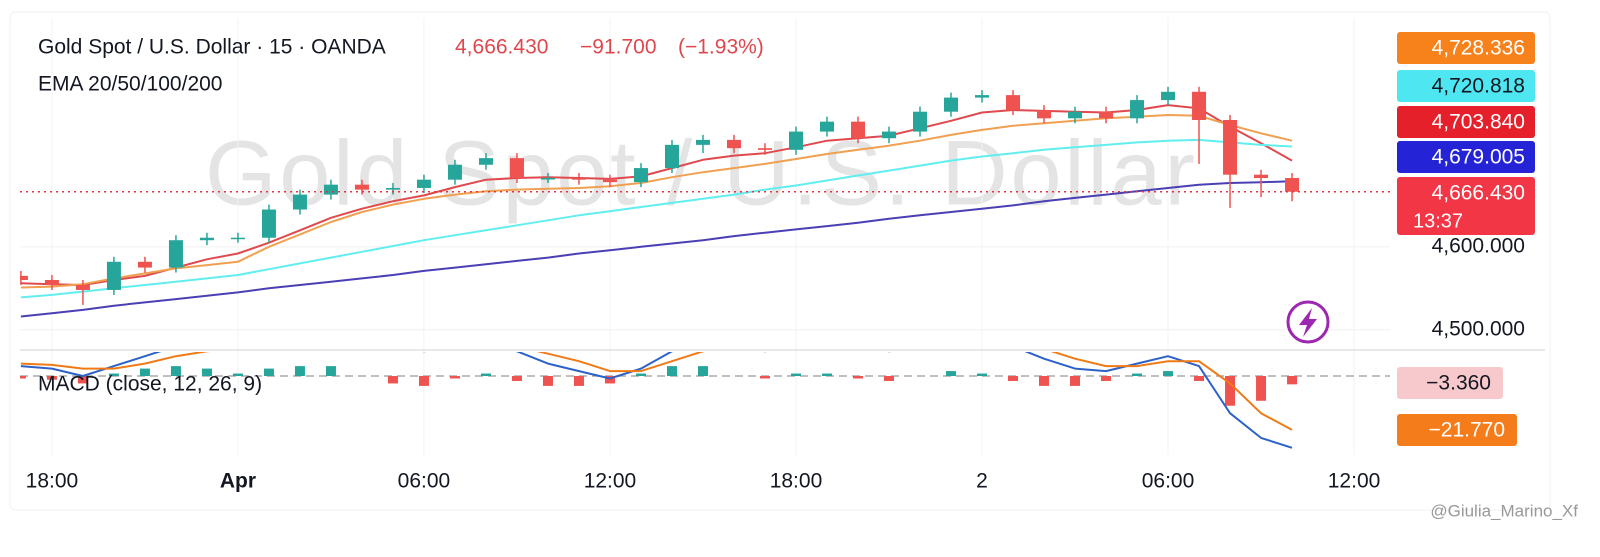  Describe the element at coordinates (1438, 221) in the screenshot. I see `countdown: 13:37` at that location.